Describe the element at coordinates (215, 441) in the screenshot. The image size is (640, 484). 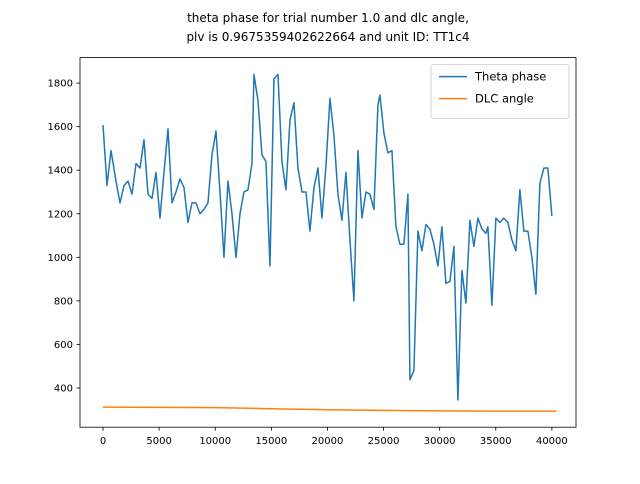
I see `x-tick-label: 10000` at that location.